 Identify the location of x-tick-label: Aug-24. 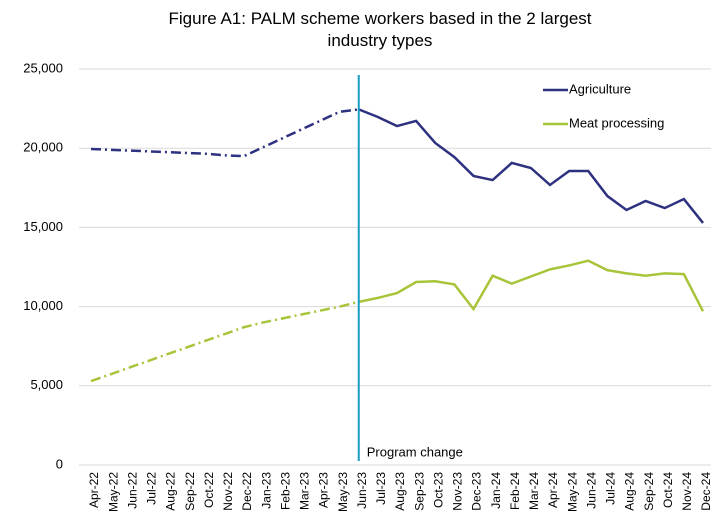
(630, 491).